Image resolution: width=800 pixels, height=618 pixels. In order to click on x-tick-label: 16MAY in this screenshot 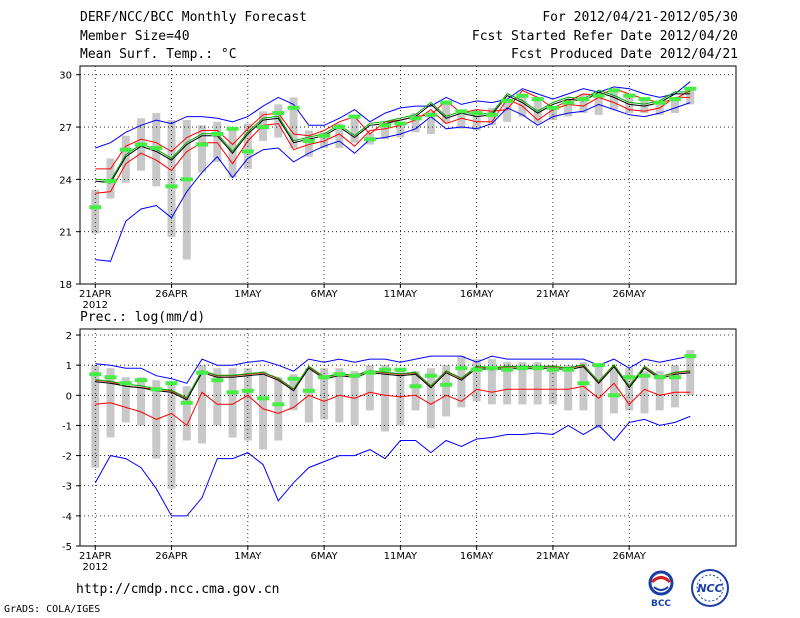, I will do `click(477, 294)`.